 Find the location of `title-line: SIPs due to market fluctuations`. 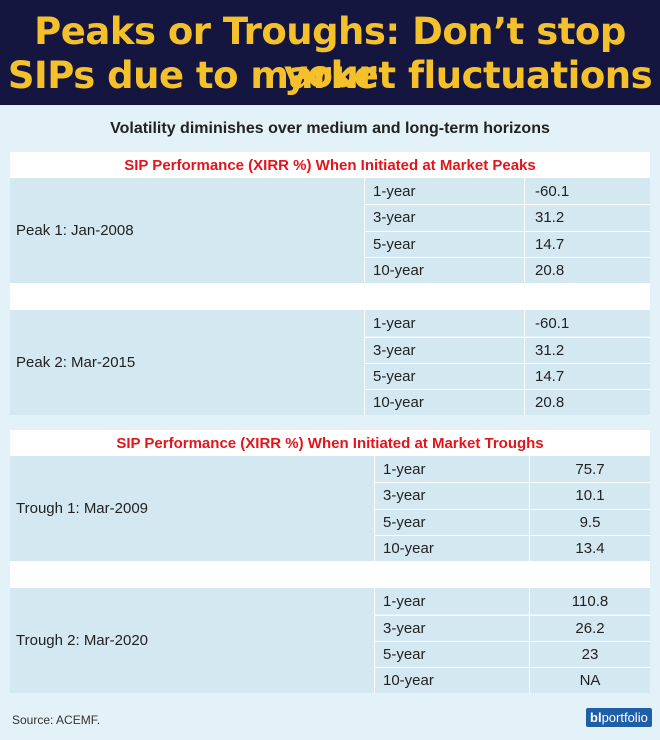

title-line: SIPs due to market fluctuations is located at coordinates (330, 75).